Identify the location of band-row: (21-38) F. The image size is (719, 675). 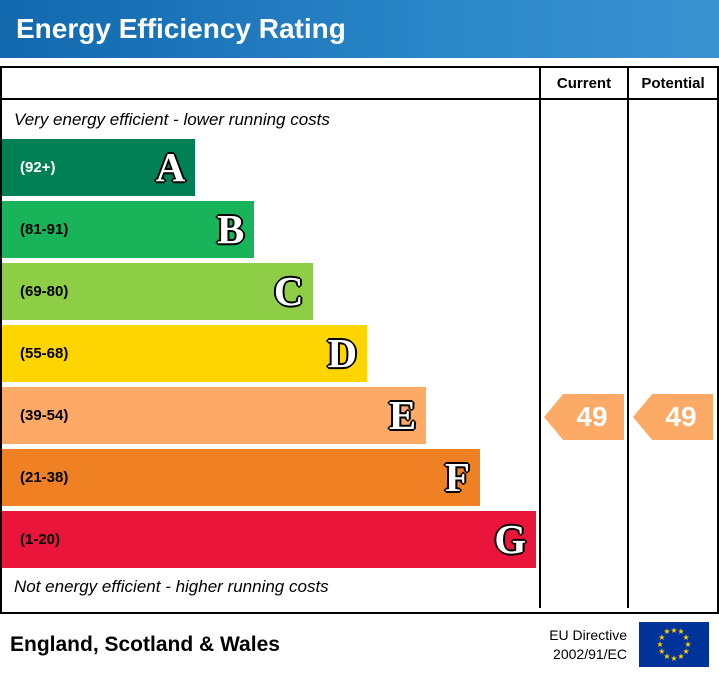
(270, 477).